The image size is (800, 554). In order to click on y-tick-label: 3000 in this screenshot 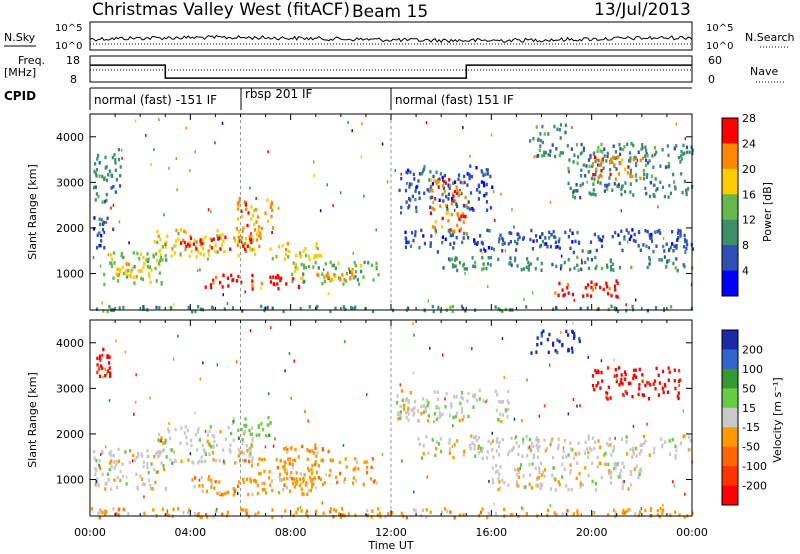, I will do `click(70, 388)`.